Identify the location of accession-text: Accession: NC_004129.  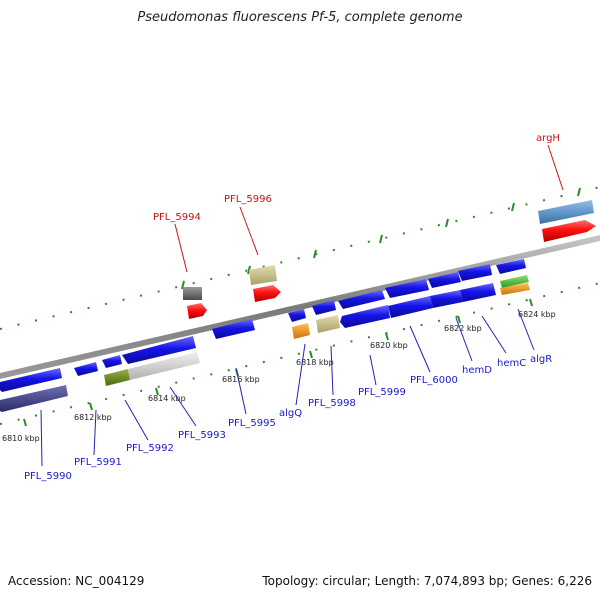
(76, 581).